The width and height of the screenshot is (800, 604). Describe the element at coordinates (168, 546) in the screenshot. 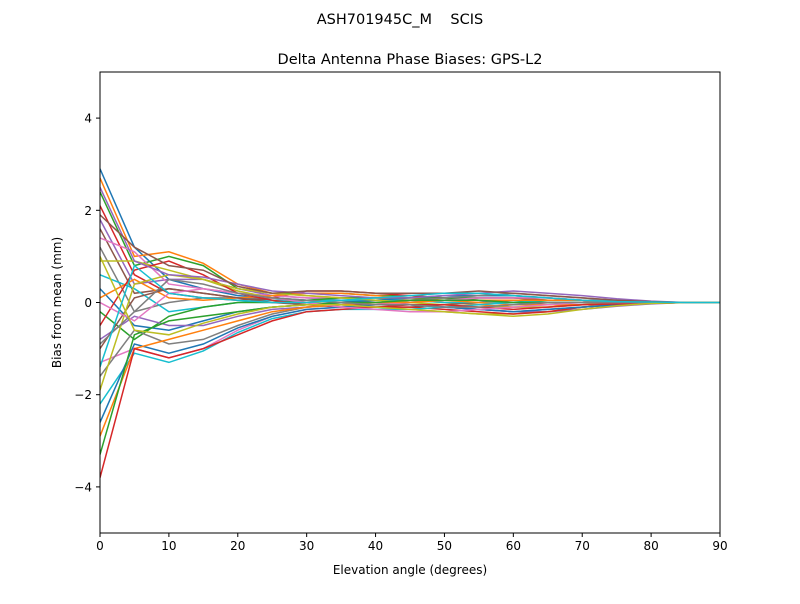

I see `x-tick-label: 10` at that location.